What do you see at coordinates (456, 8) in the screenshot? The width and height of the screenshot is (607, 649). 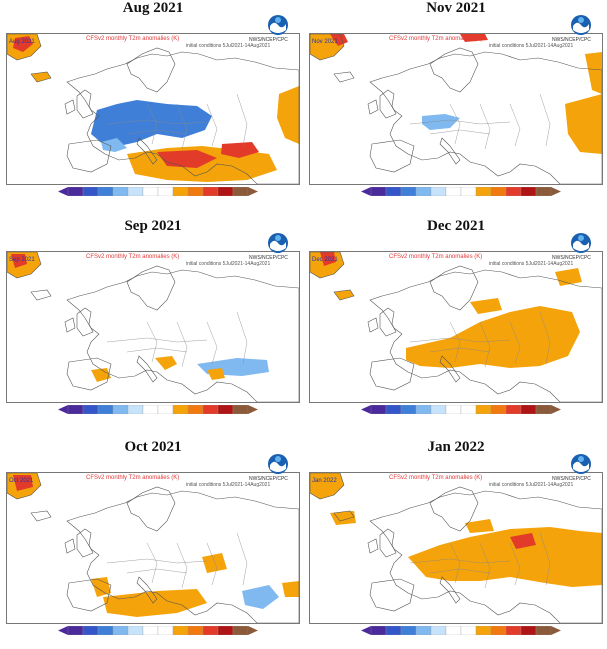 I see `panel-title: Nov 2021` at bounding box center [456, 8].